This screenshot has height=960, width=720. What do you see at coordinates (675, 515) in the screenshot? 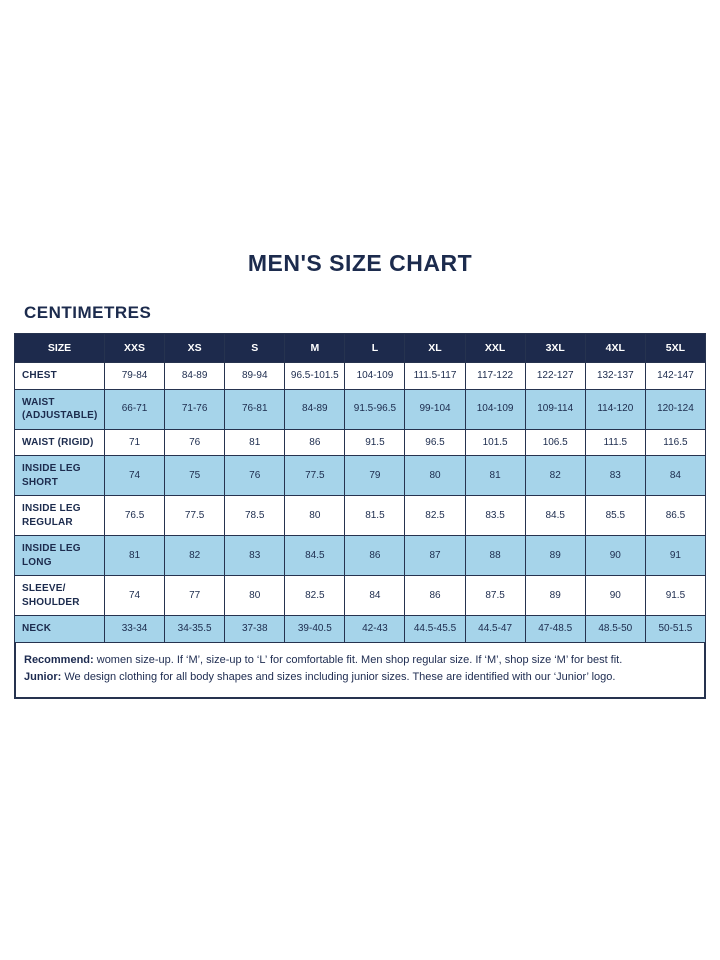
I see `size-cell: 86.5` at bounding box center [675, 515].